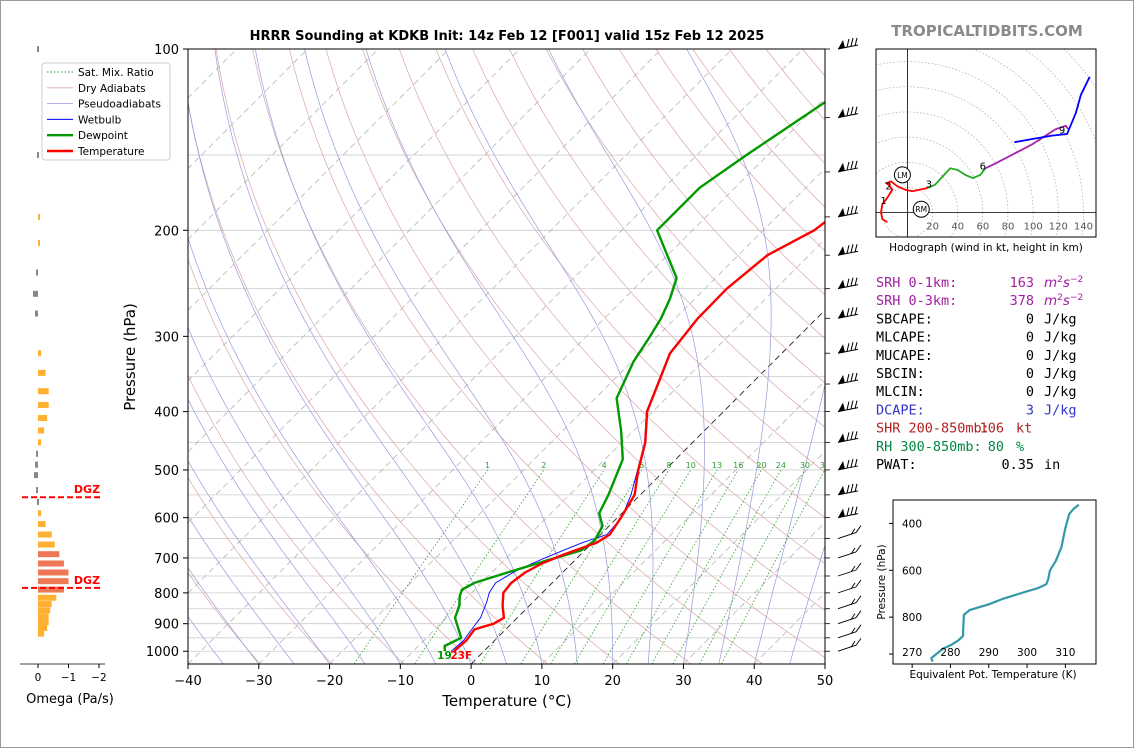  I want to click on skewt-ylabel: Pressure (hPa), so click(130, 357).